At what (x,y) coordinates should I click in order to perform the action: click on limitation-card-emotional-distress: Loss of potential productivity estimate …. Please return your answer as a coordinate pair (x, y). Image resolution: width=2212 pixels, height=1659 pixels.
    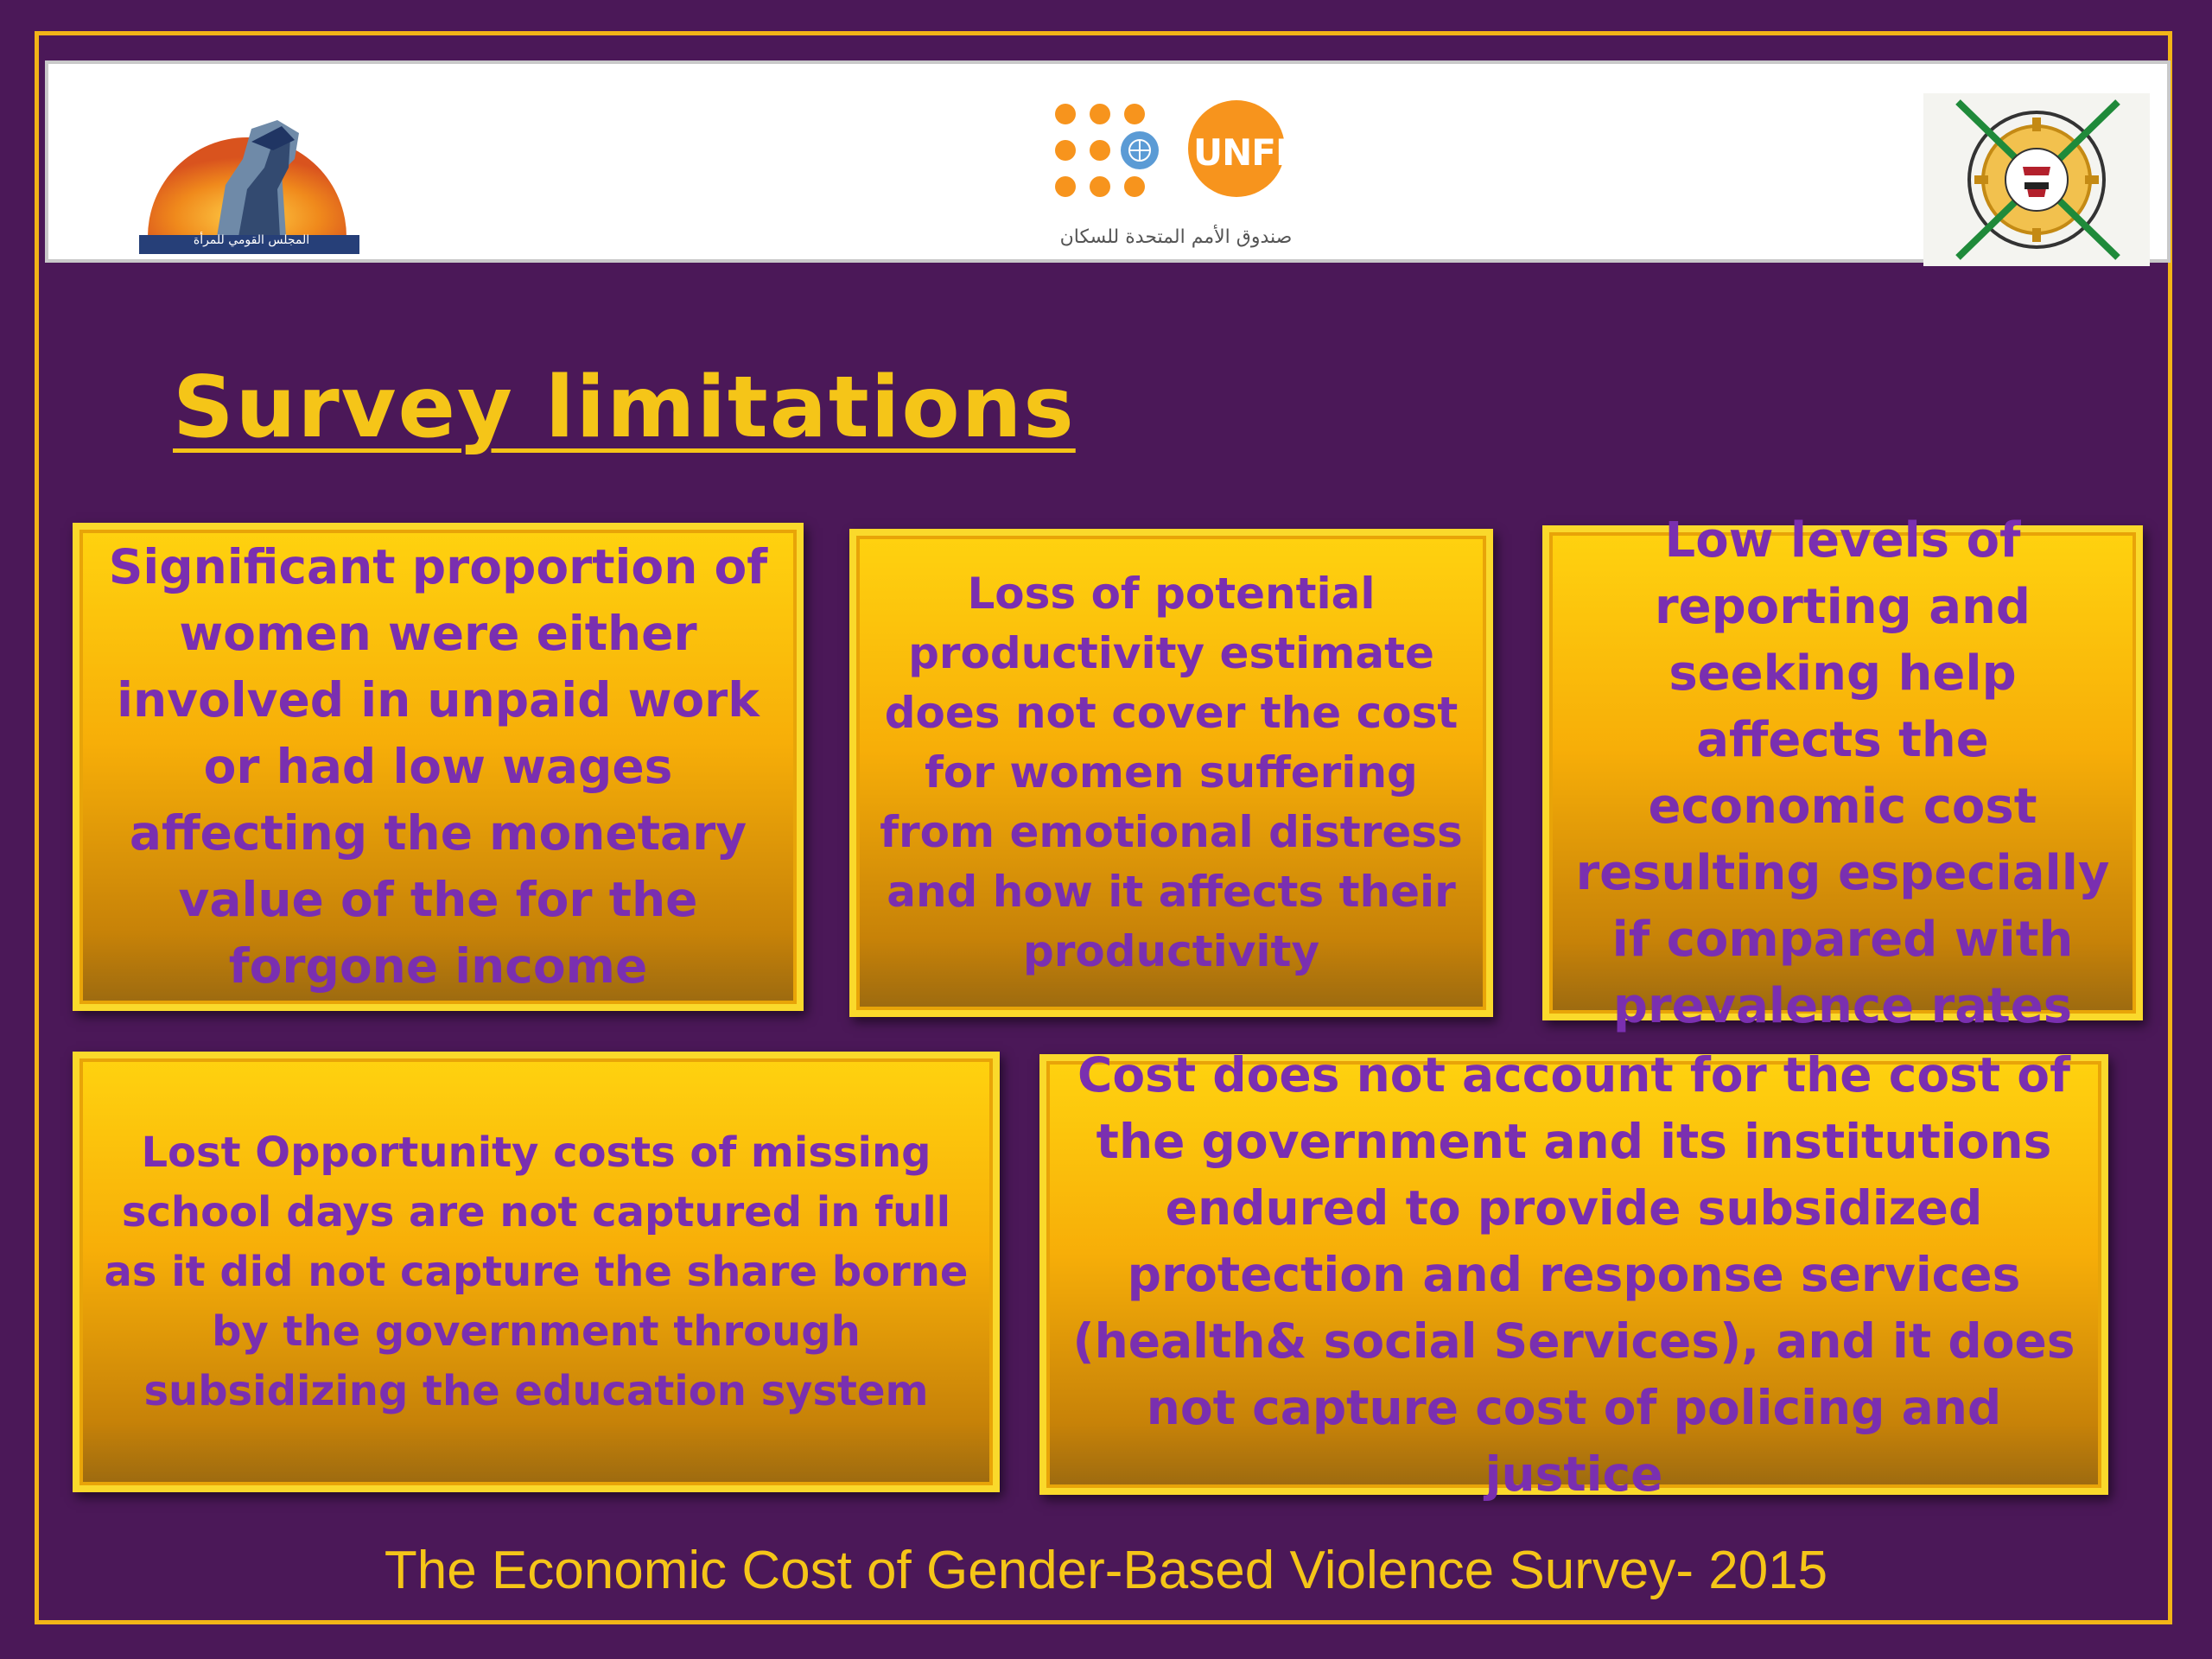
    Looking at the image, I should click on (1171, 773).